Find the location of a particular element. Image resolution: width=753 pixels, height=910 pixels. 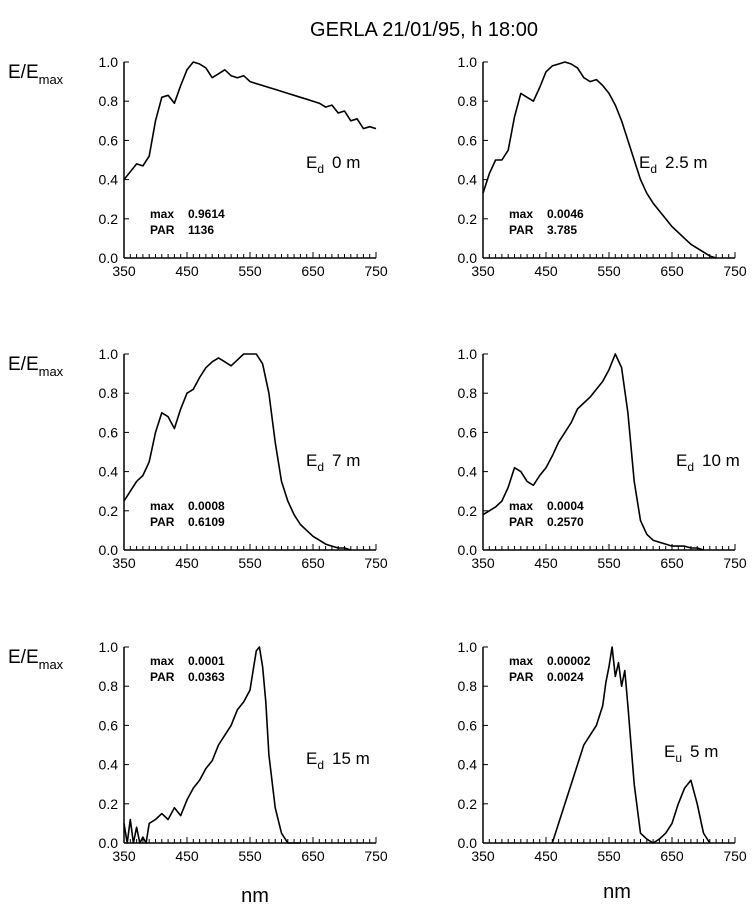

max-value: 0.0046 is located at coordinates (565, 214).